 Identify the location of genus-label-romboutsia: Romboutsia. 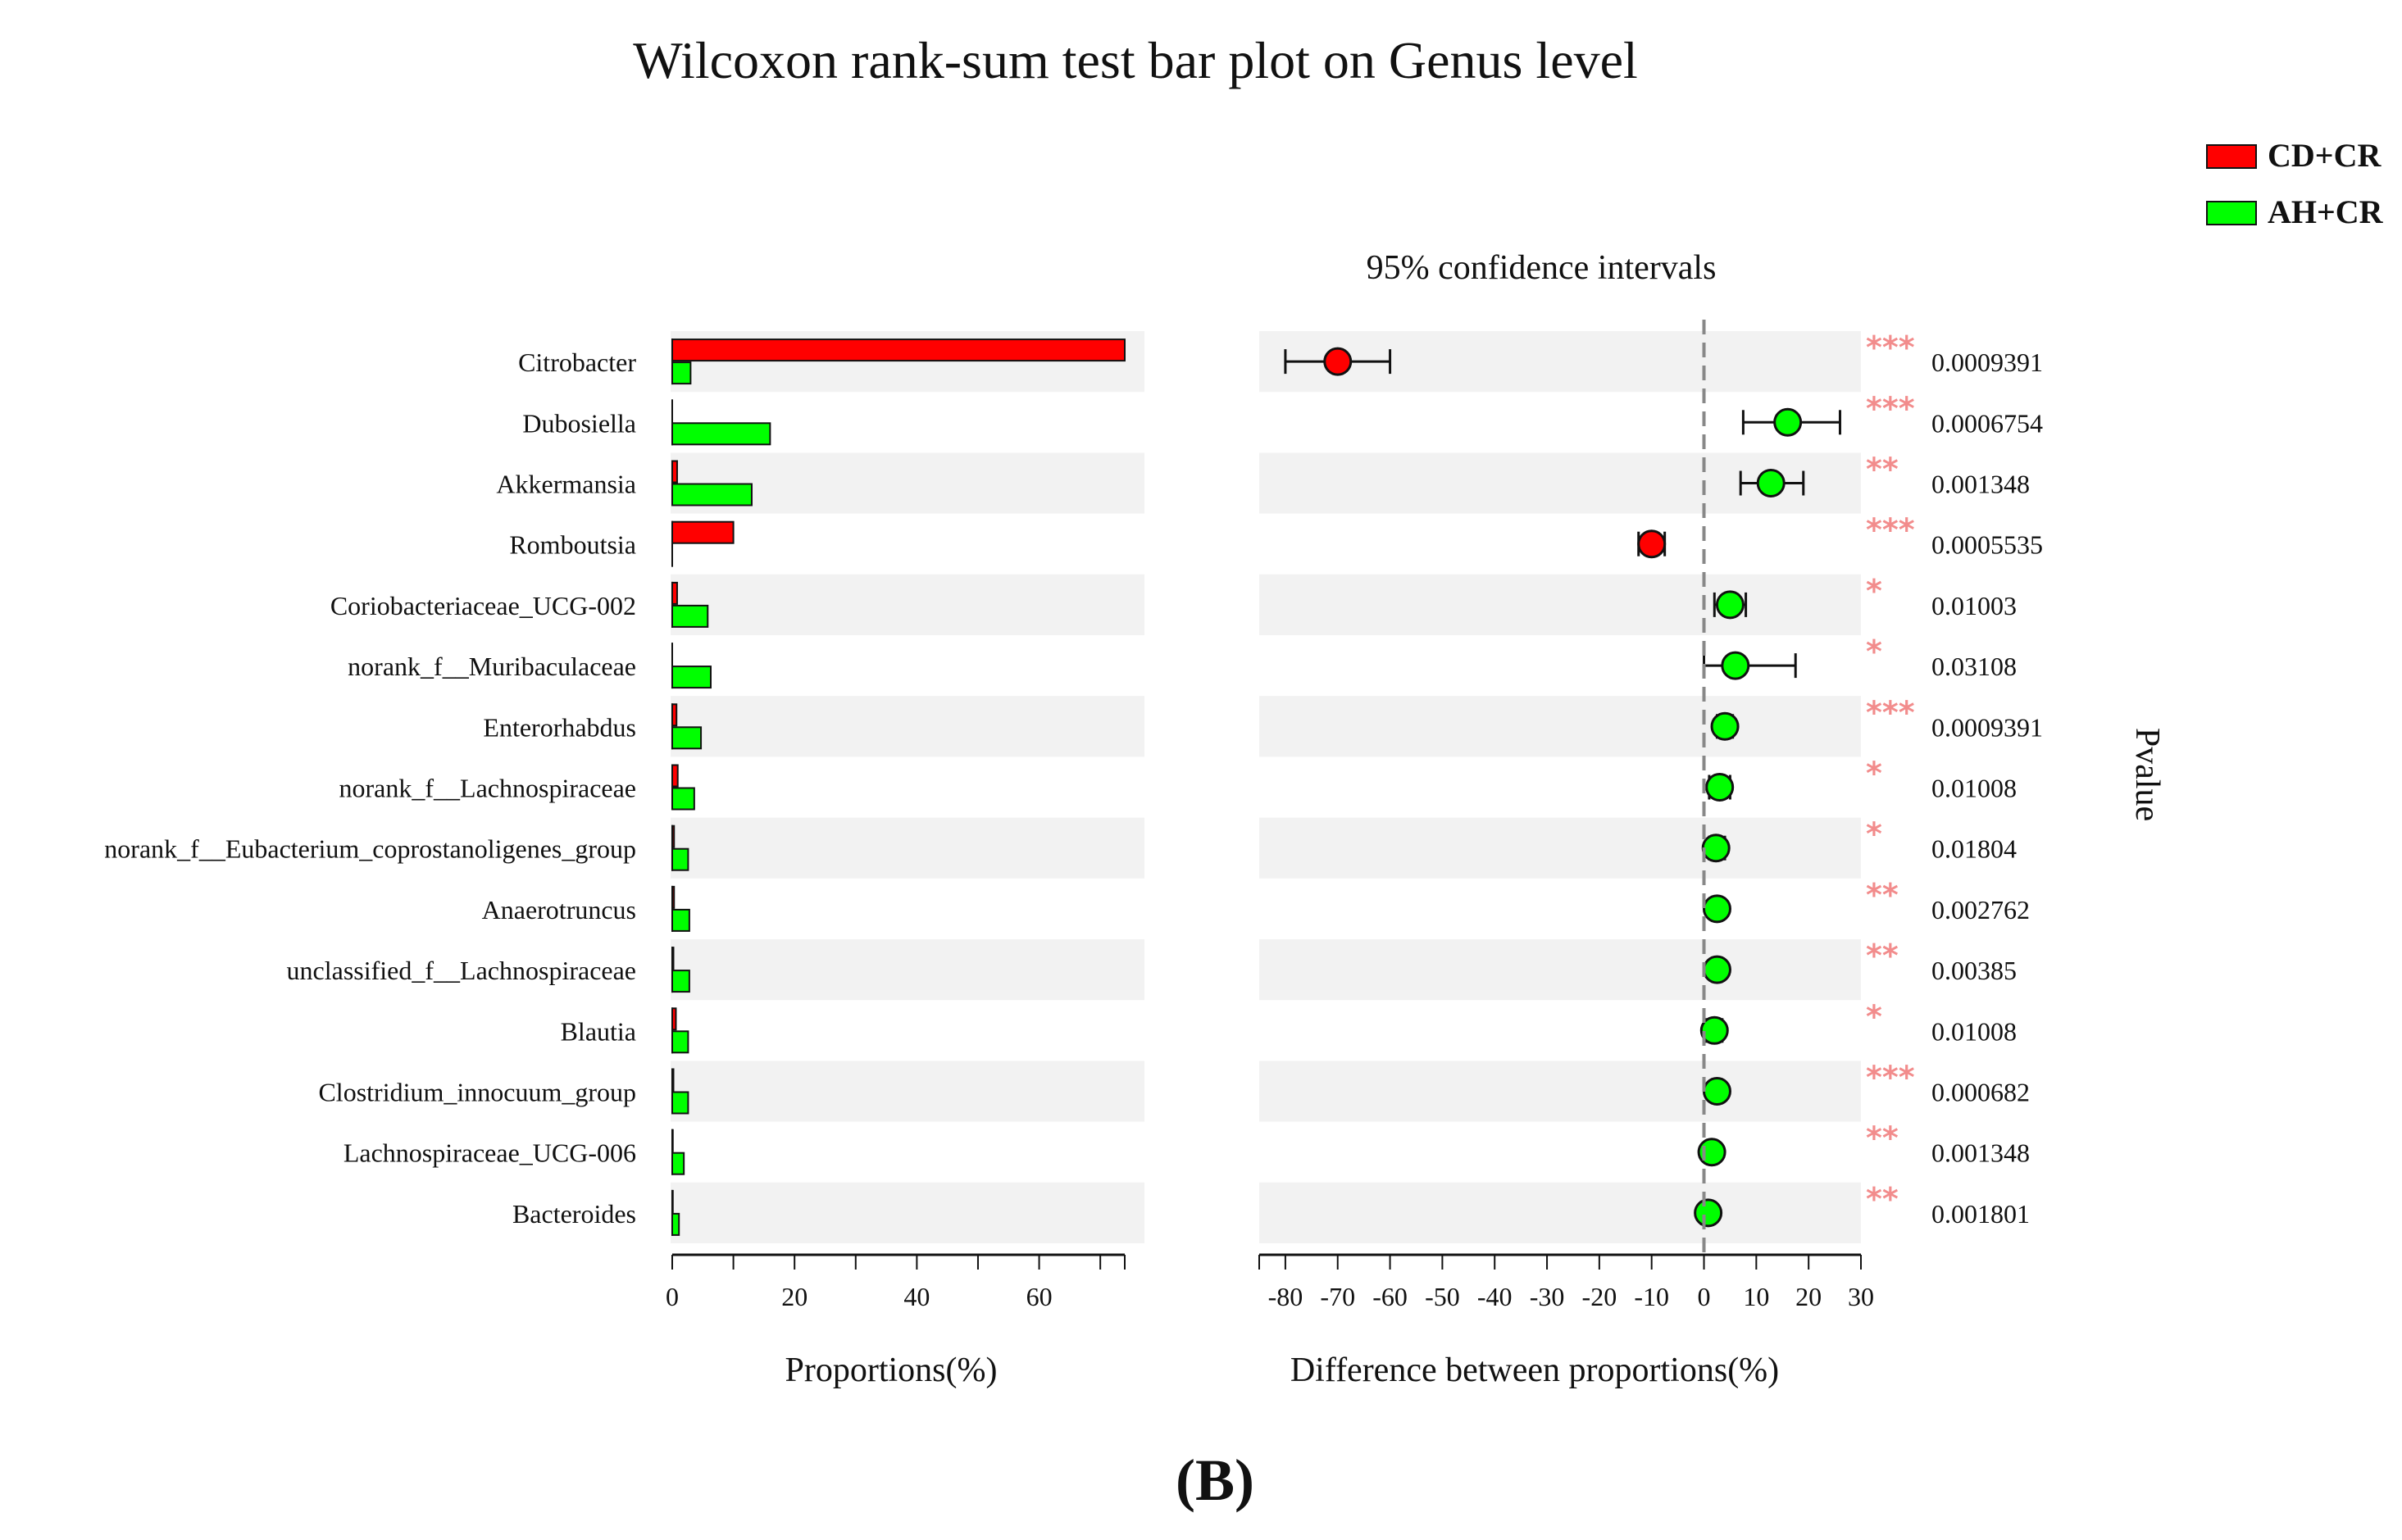
(572, 545).